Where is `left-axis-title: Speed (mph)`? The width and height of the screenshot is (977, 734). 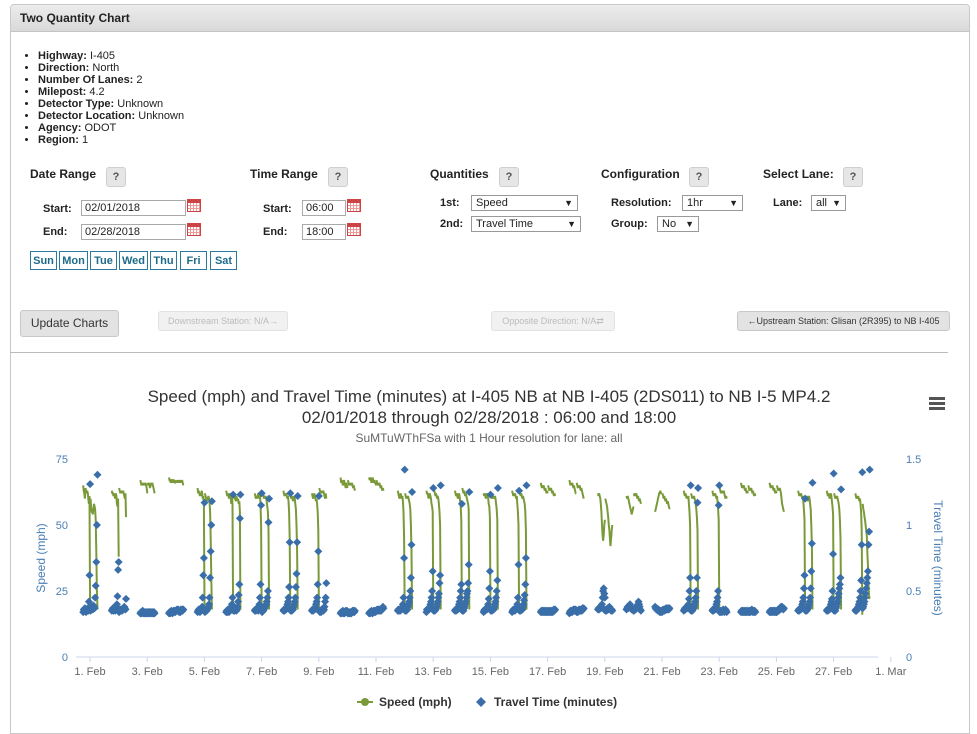 left-axis-title: Speed (mph) is located at coordinates (41, 557).